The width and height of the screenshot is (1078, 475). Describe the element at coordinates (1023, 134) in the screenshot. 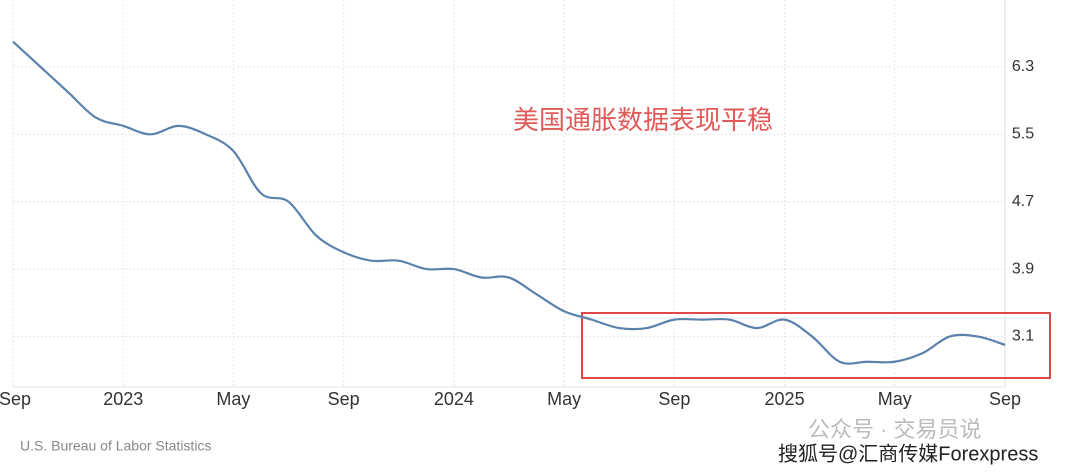

I see `y-tick-label: 5.5` at that location.